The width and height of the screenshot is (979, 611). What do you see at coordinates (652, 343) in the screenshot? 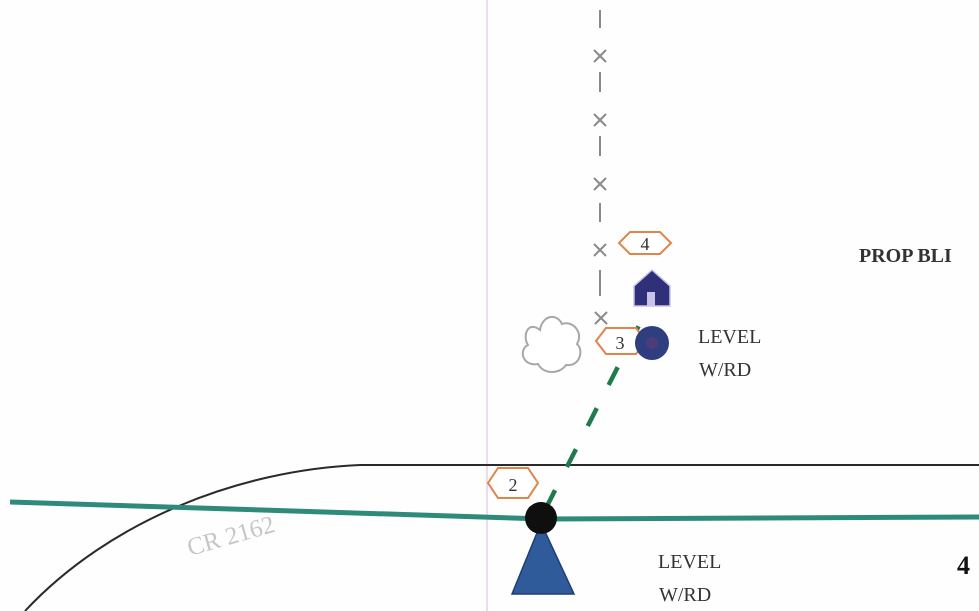
I see `navy-circle-marker-inner` at bounding box center [652, 343].